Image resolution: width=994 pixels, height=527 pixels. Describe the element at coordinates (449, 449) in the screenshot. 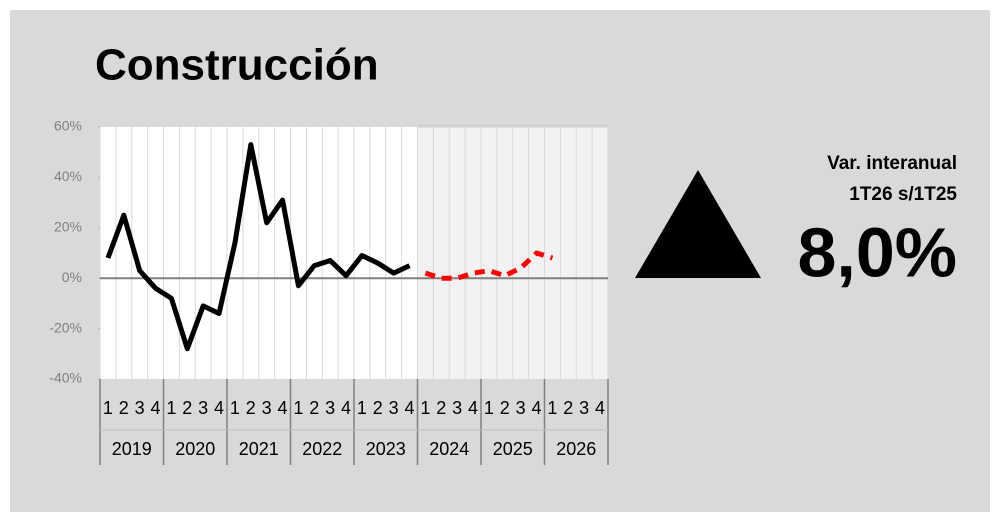

I see `year-label: 2024` at that location.